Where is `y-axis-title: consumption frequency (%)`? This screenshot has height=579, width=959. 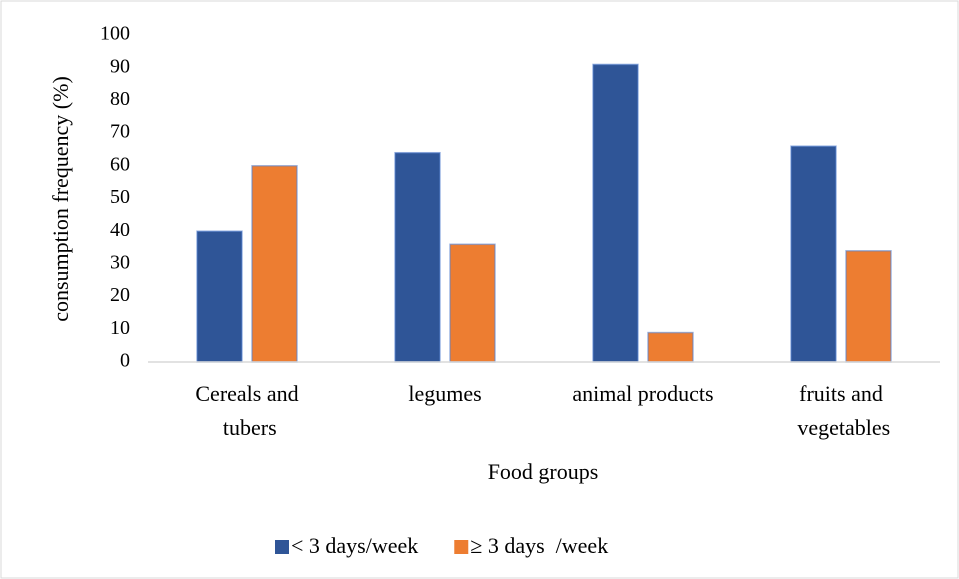 y-axis-title: consumption frequency (%) is located at coordinates (60, 199).